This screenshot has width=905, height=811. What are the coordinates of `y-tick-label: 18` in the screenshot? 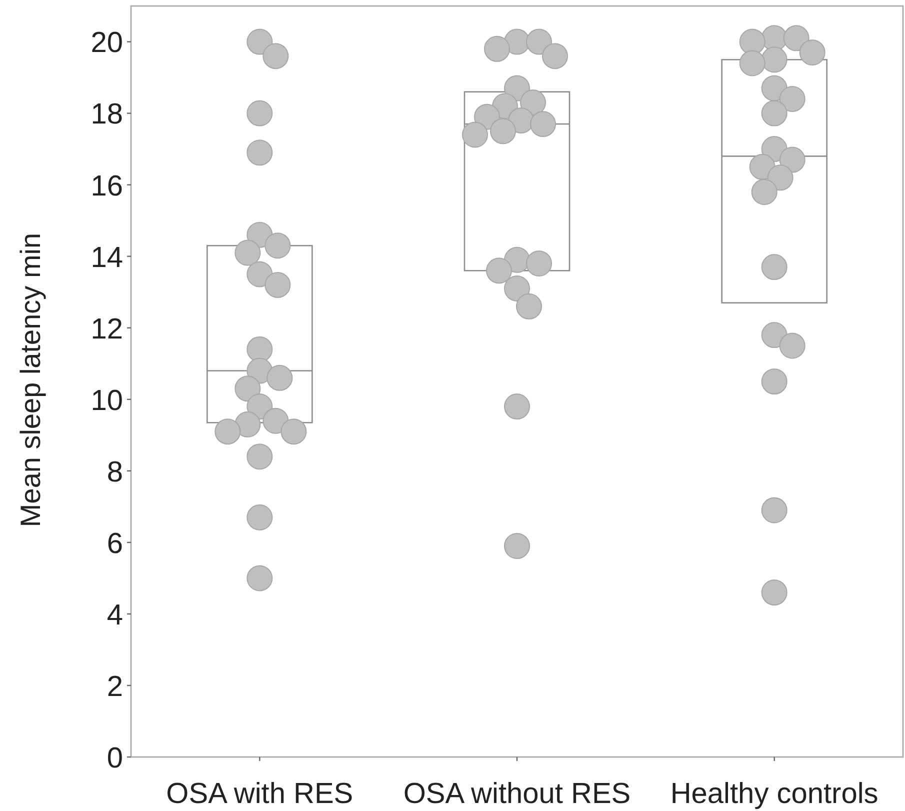 It's located at (106, 114).